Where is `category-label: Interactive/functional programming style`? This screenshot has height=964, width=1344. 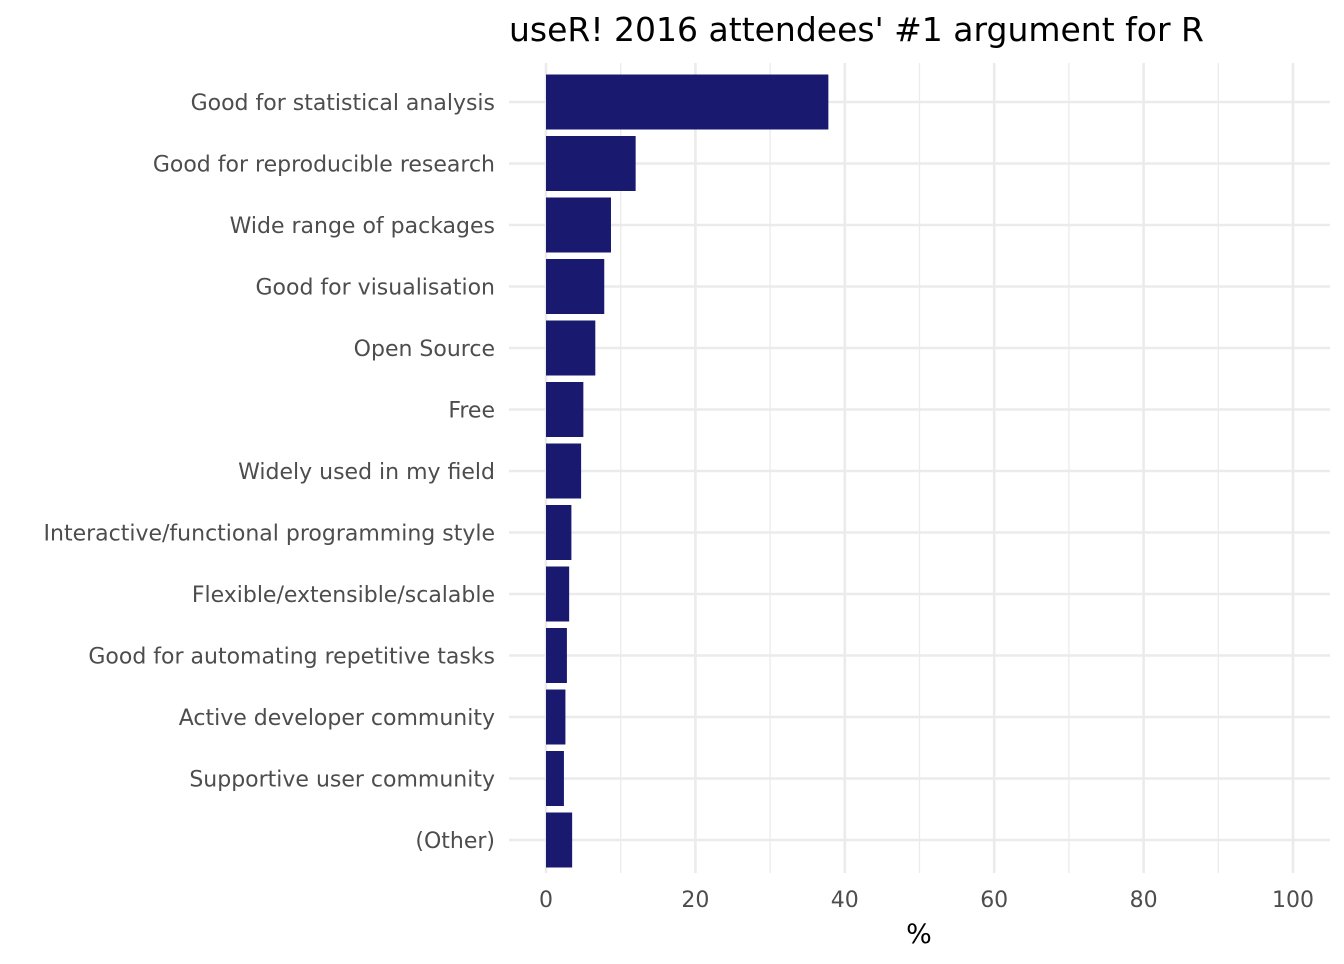
category-label: Interactive/functional programming style is located at coordinates (269, 534).